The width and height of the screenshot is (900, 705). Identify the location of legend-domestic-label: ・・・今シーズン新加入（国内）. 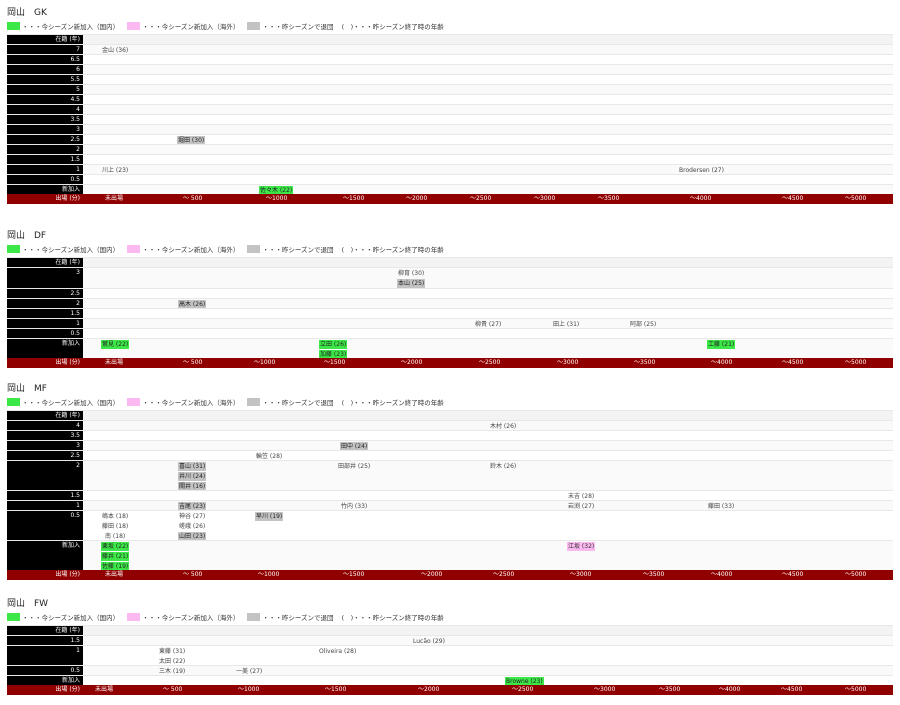
(71, 618).